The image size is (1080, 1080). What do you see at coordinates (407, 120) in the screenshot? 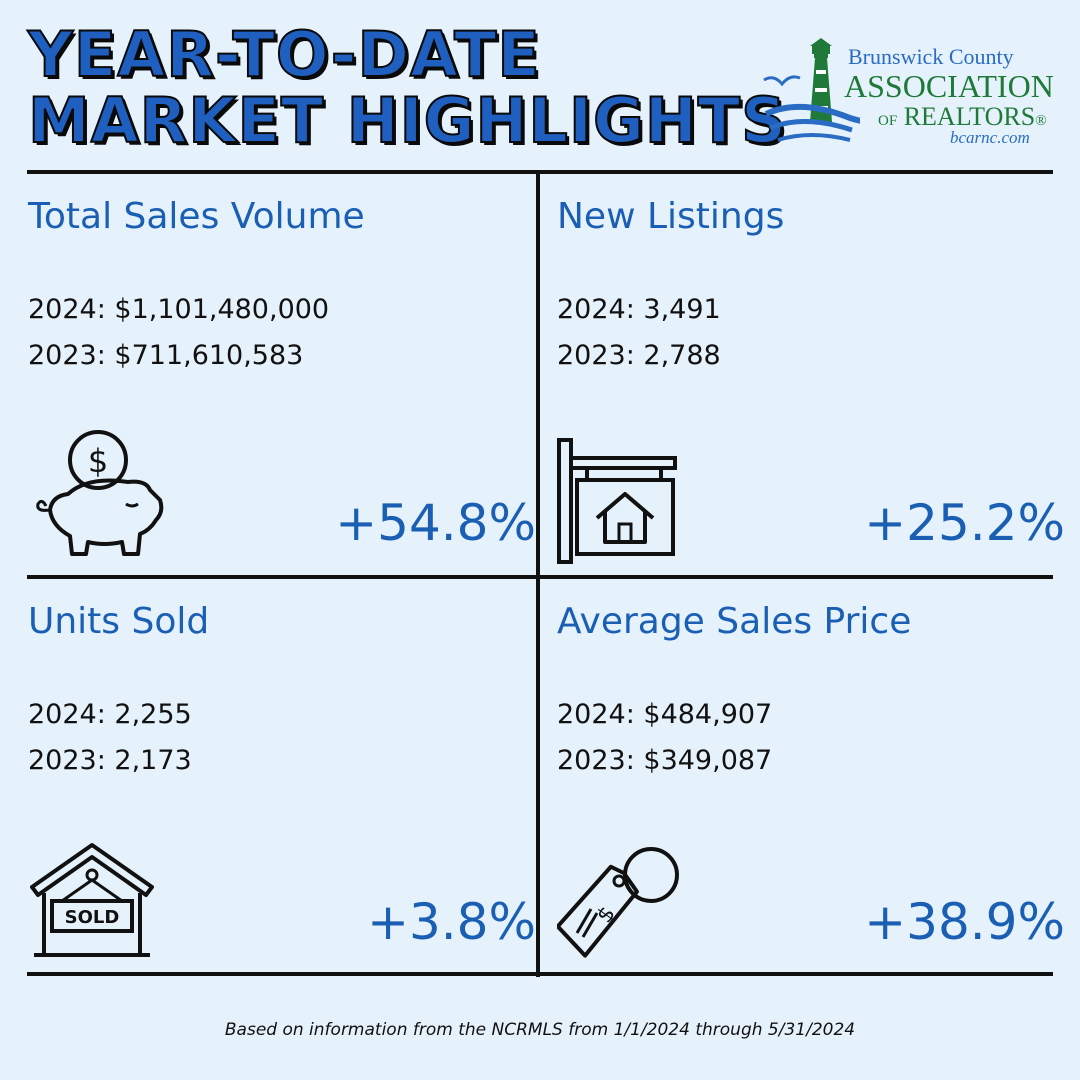
I see `title-line-2: MARKET HIGHLIGHTS` at bounding box center [407, 120].